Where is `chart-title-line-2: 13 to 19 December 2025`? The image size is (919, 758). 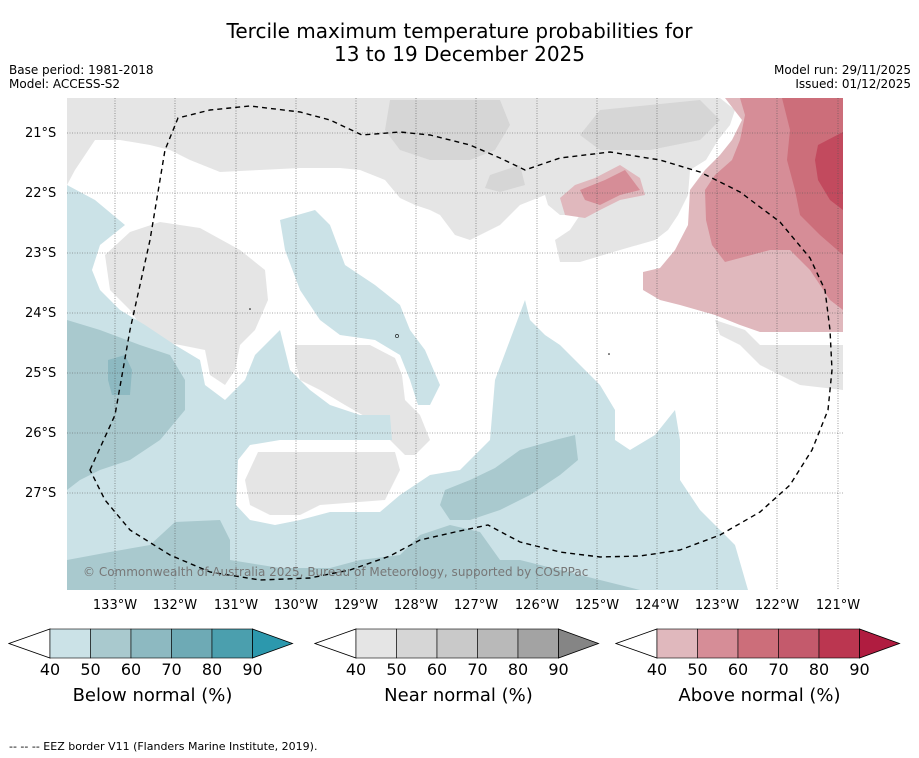 chart-title-line-2: 13 to 19 December 2025 is located at coordinates (459, 54).